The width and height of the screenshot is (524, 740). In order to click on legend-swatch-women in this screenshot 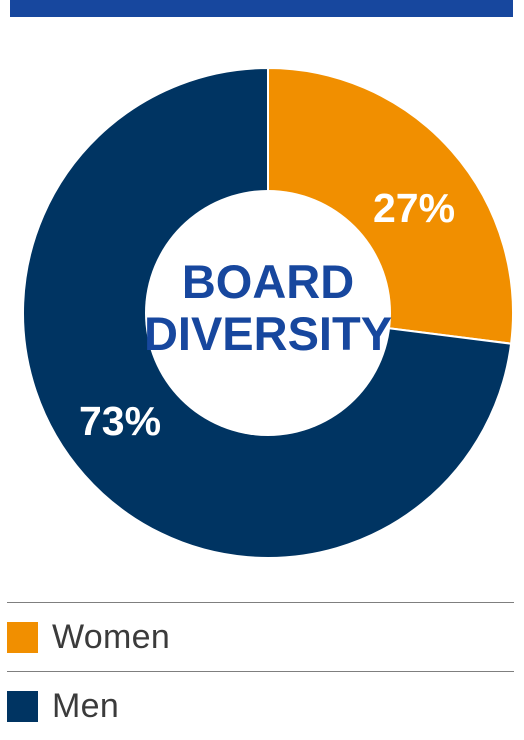, I will do `click(22, 637)`.